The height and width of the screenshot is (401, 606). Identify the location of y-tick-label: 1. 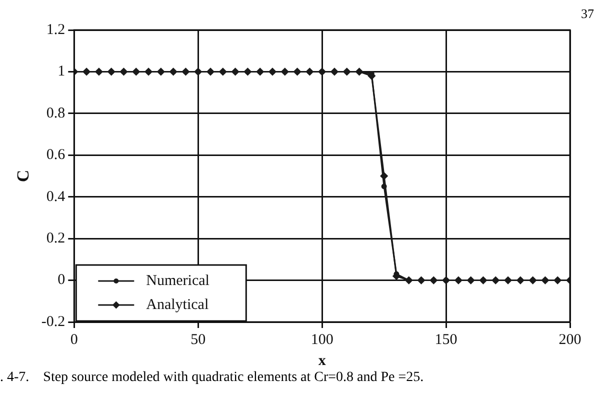
(62, 72).